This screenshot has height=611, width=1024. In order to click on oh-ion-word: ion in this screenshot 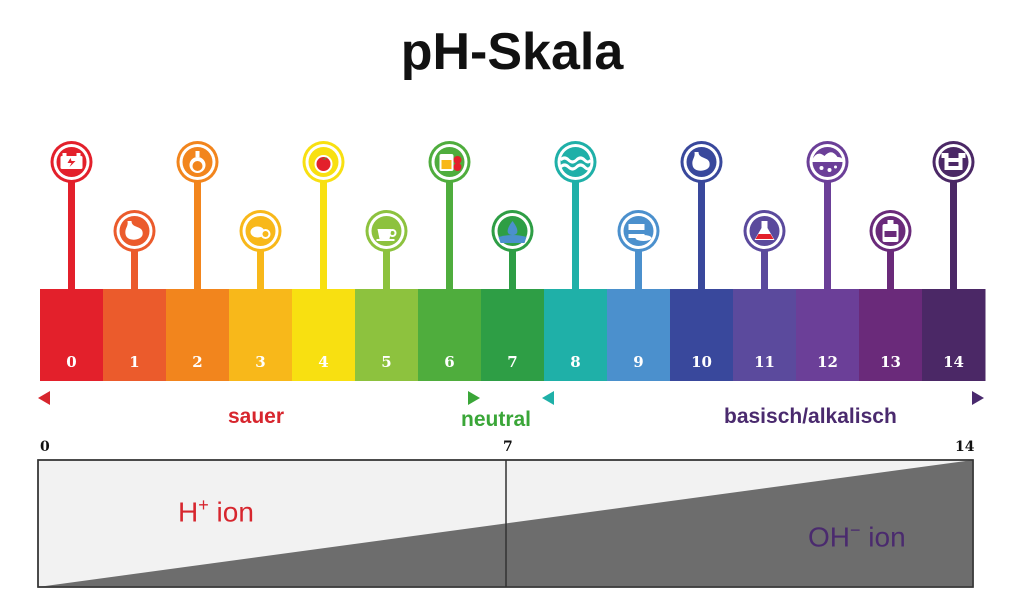, I will do `click(887, 537)`.